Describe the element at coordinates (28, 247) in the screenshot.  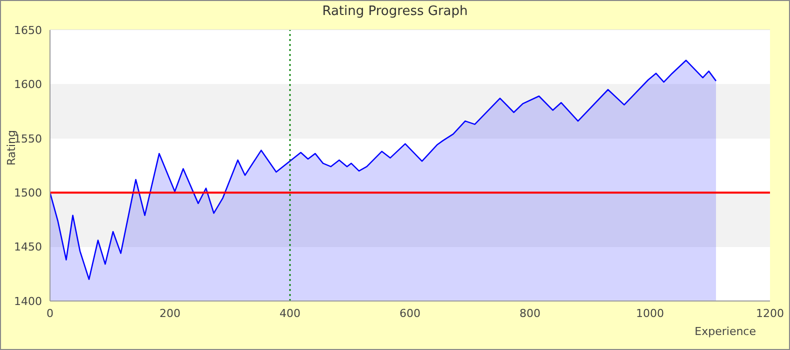
I see `y-tick-label: 1450` at that location.